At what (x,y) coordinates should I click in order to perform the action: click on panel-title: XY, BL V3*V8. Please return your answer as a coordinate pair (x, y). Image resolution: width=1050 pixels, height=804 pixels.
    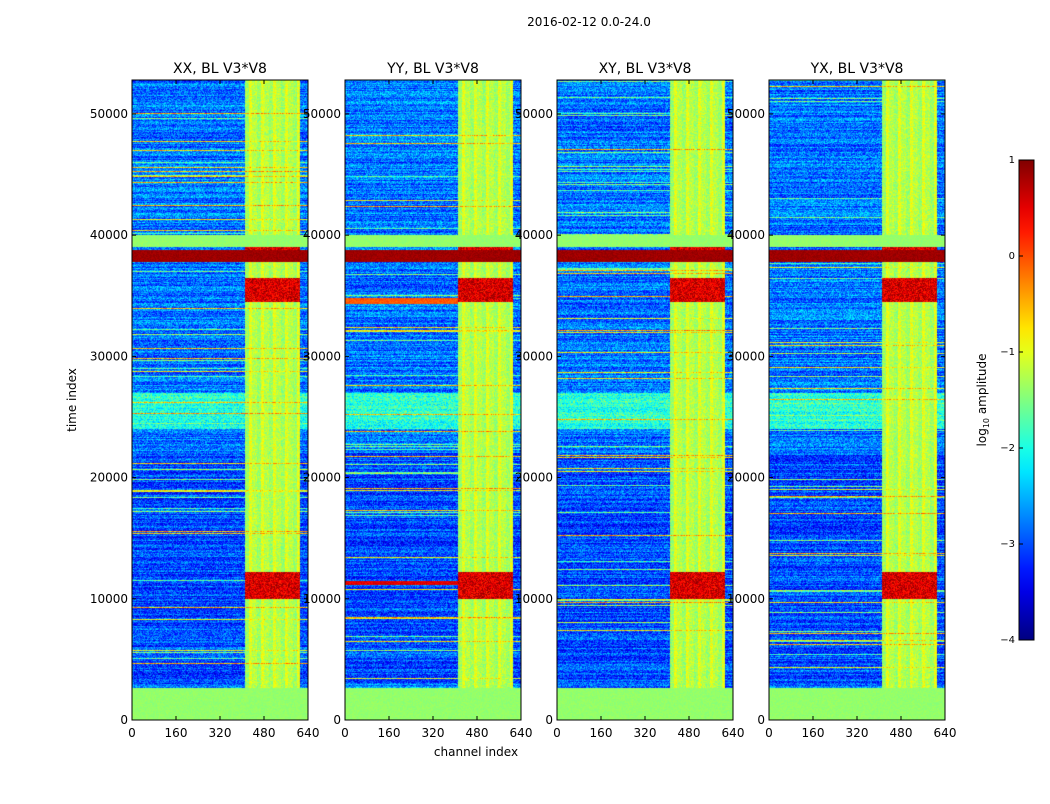
    Looking at the image, I should click on (645, 69).